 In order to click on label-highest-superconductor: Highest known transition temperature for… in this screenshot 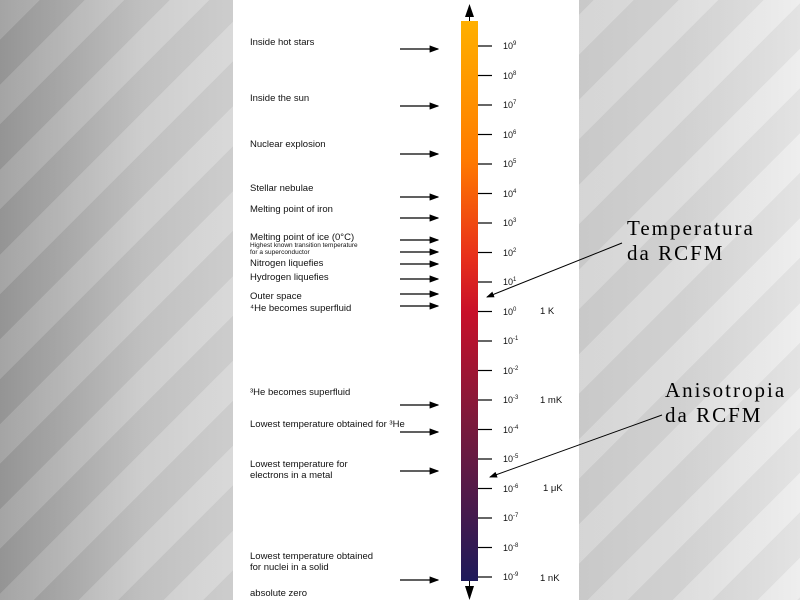, I will do `click(304, 249)`.